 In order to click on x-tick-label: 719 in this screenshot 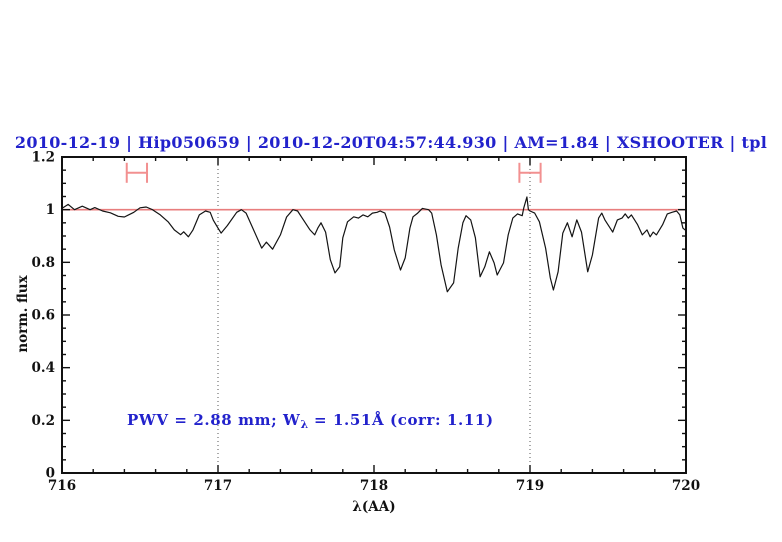, I will do `click(530, 486)`.